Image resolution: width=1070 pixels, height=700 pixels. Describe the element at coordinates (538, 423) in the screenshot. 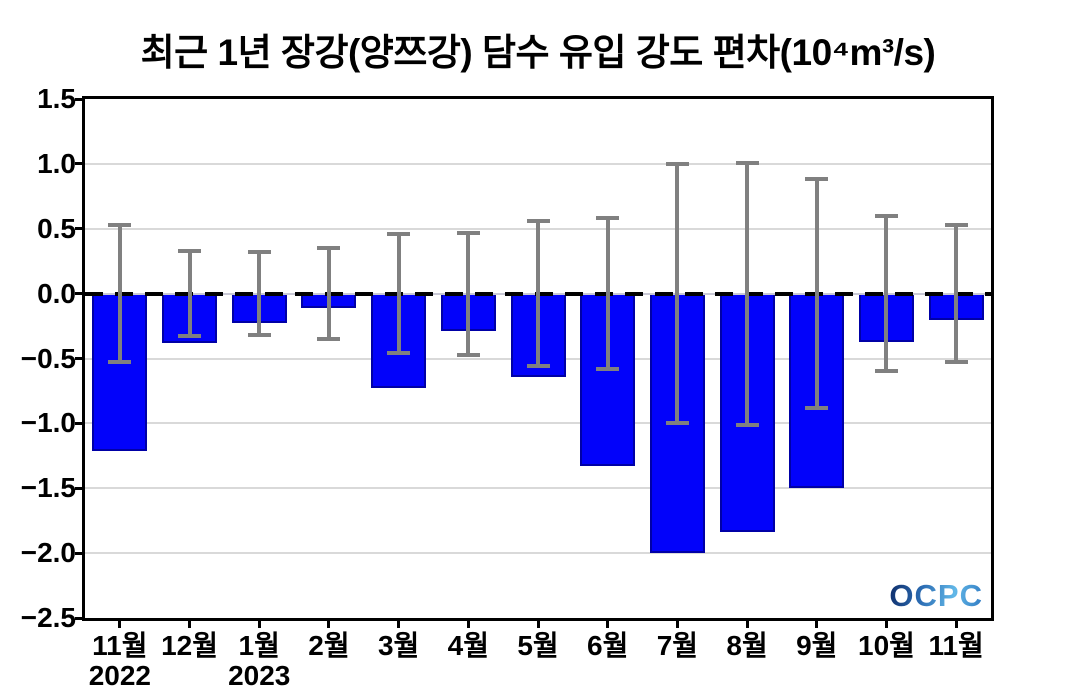

I see `gridline--1` at that location.